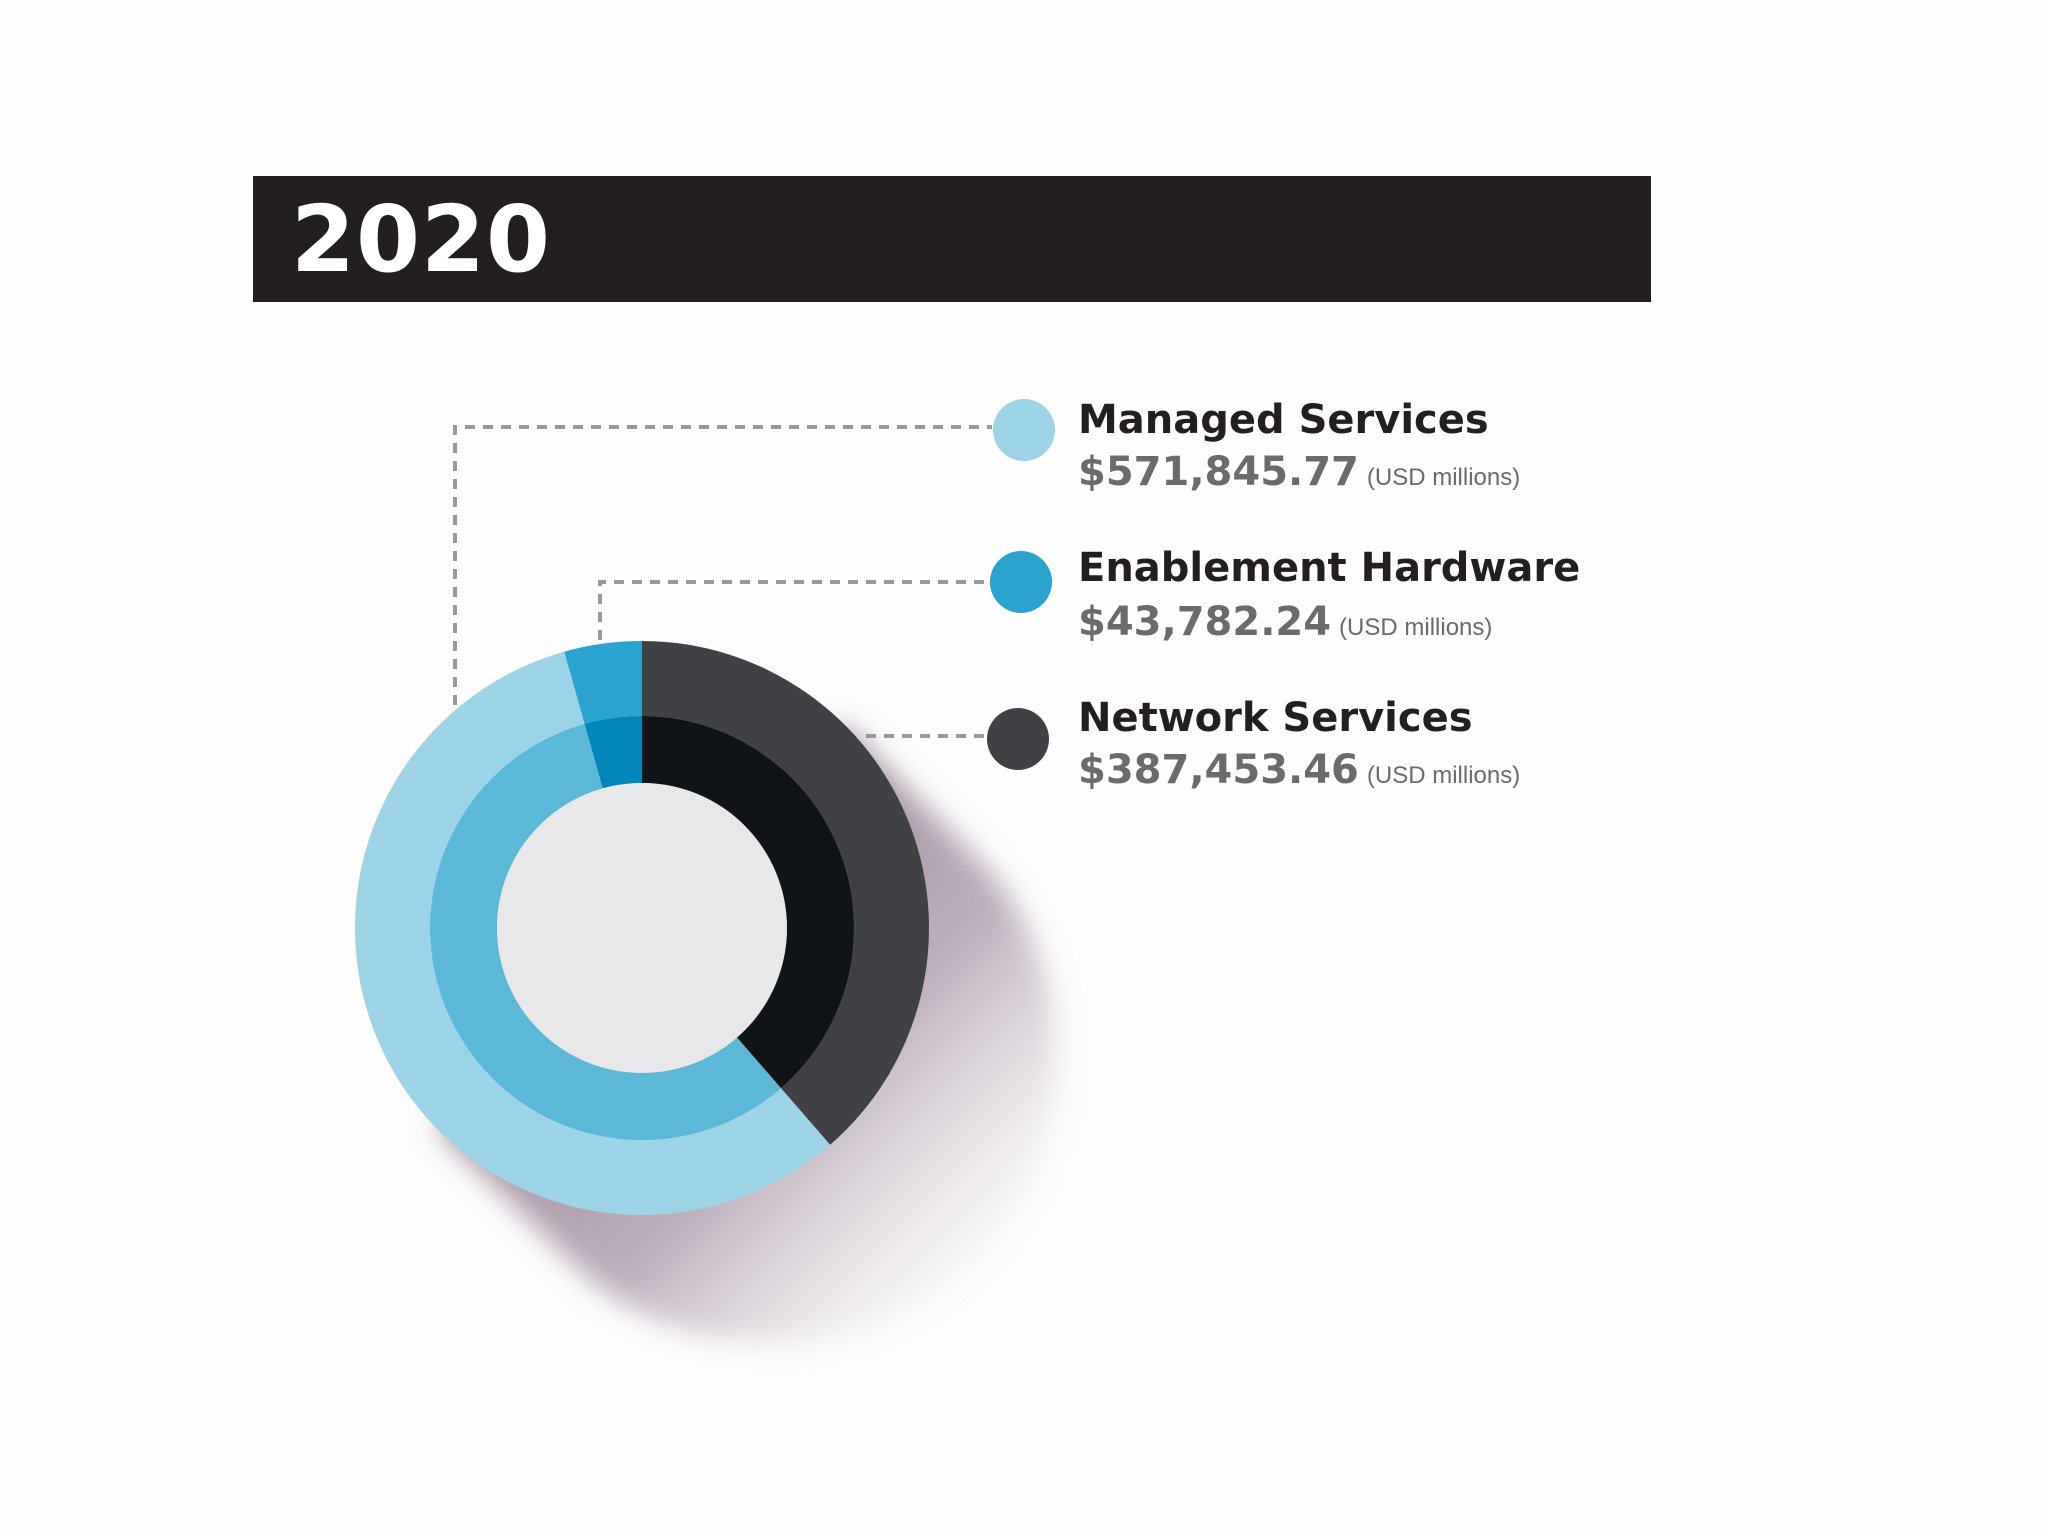  Describe the element at coordinates (1018, 739) in the screenshot. I see `legend-marker-network-services` at that location.